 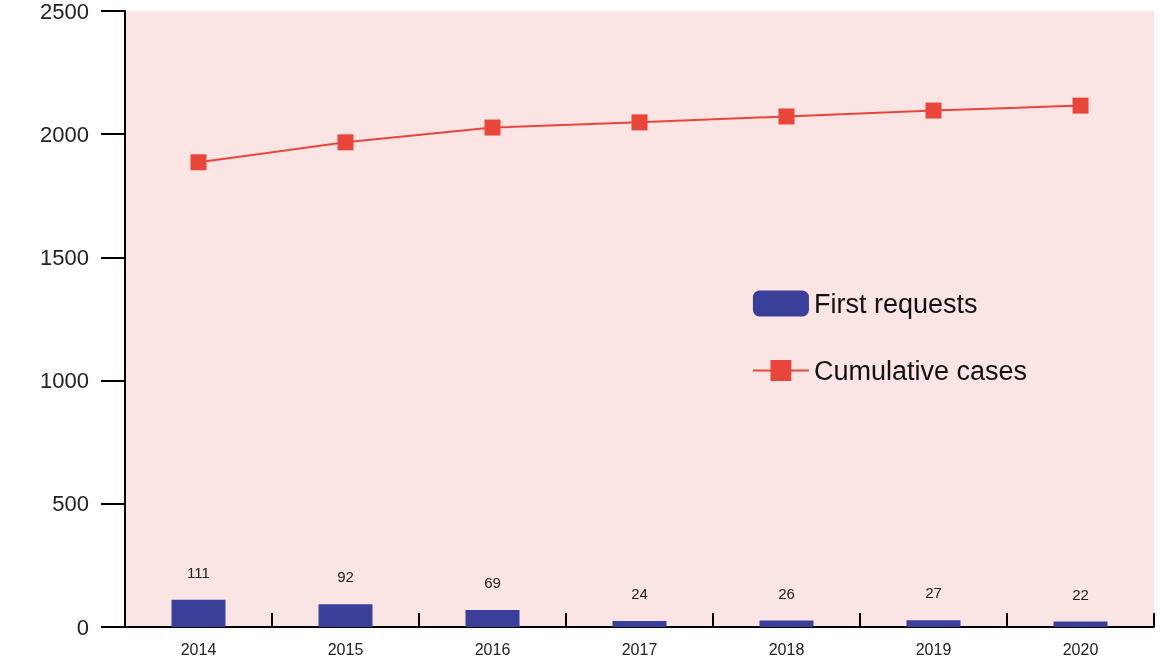 What do you see at coordinates (895, 303) in the screenshot?
I see `legend-label: First requests` at bounding box center [895, 303].